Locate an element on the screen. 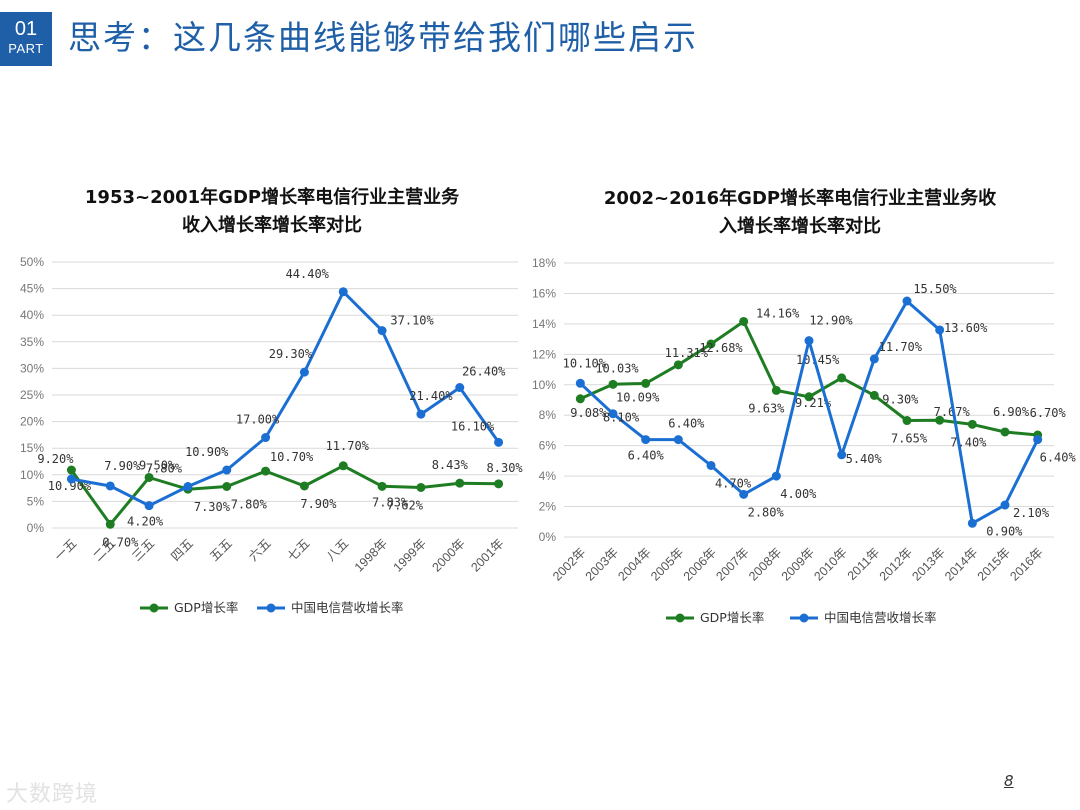 The image size is (1080, 810). data-label: 9.63% is located at coordinates (766, 408).